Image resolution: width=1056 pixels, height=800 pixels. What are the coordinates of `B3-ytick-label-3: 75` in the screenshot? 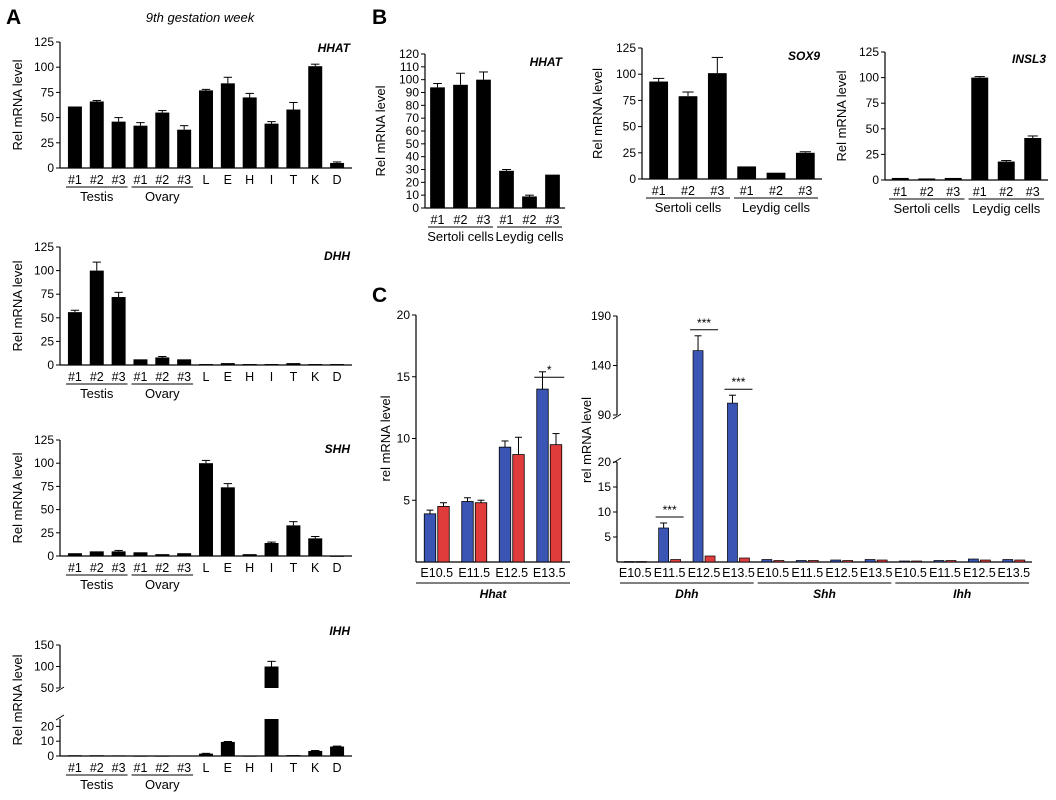 It's located at (873, 103).